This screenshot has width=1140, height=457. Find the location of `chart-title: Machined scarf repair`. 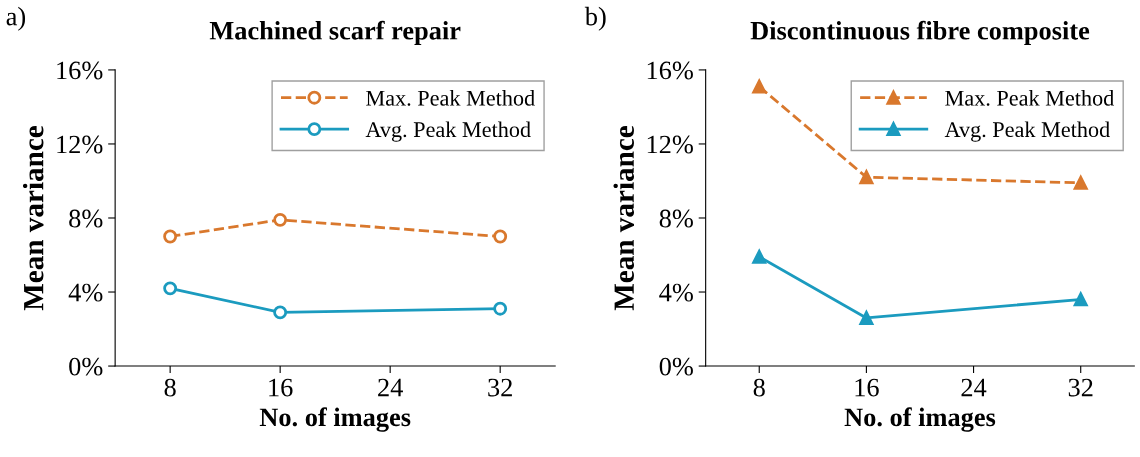

chart-title: Machined scarf repair is located at coordinates (335, 32).